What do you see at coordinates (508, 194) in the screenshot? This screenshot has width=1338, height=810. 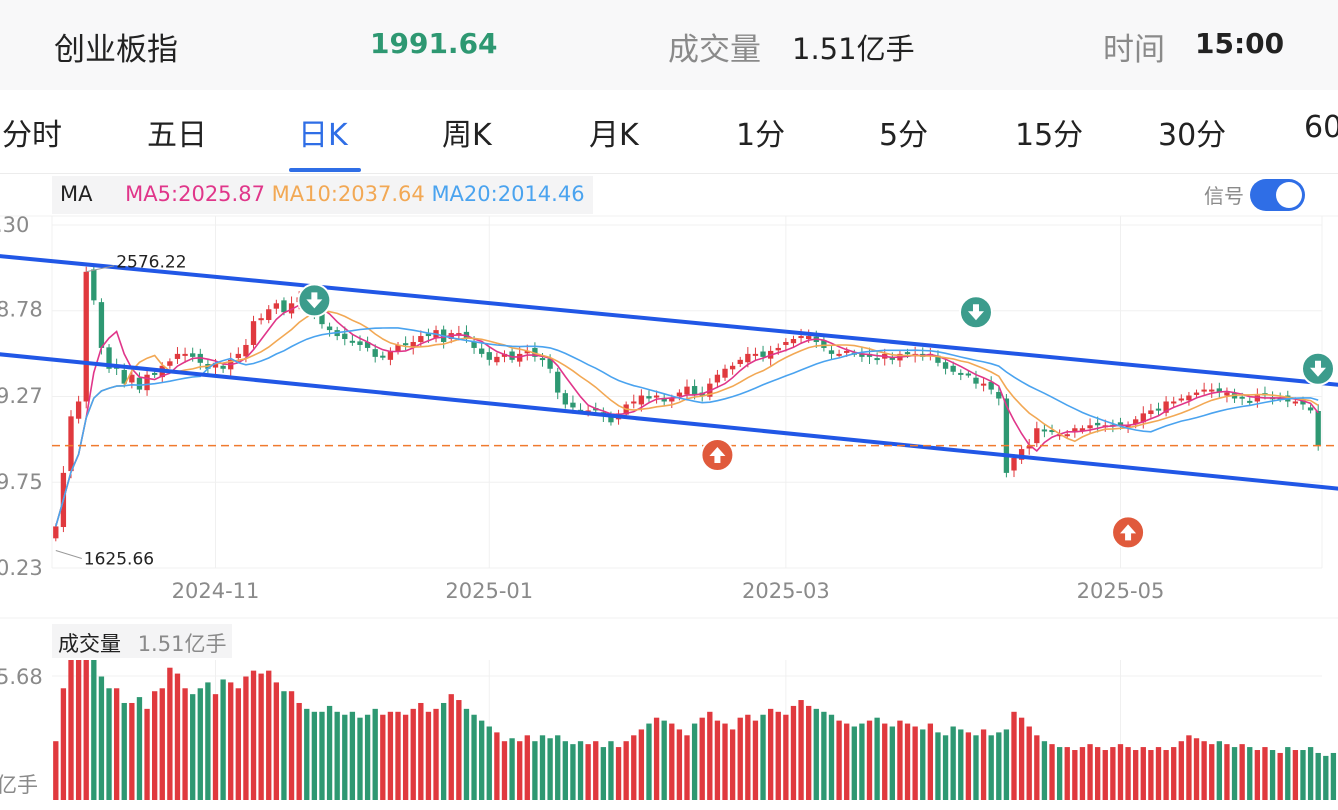 I see `ma20-value: MA20:2014.46` at bounding box center [508, 194].